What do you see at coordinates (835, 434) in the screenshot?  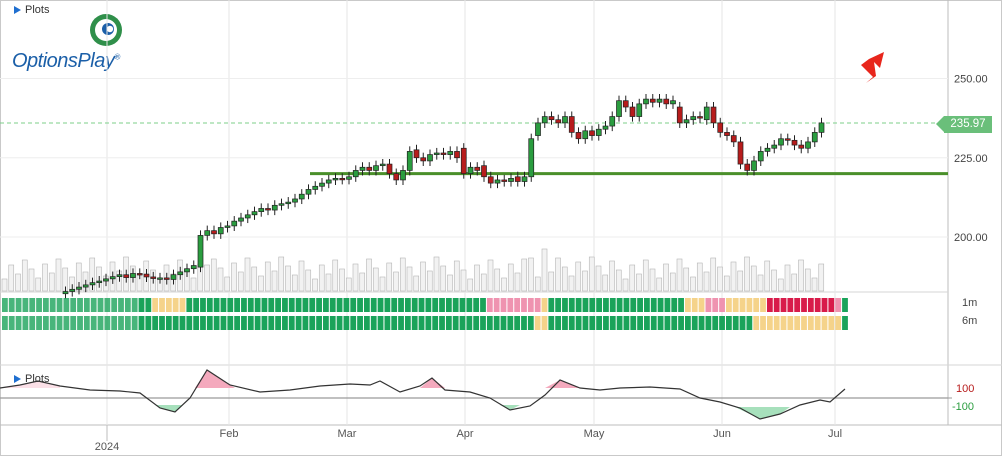 I see `x-tick-label: Jul` at bounding box center [835, 434].